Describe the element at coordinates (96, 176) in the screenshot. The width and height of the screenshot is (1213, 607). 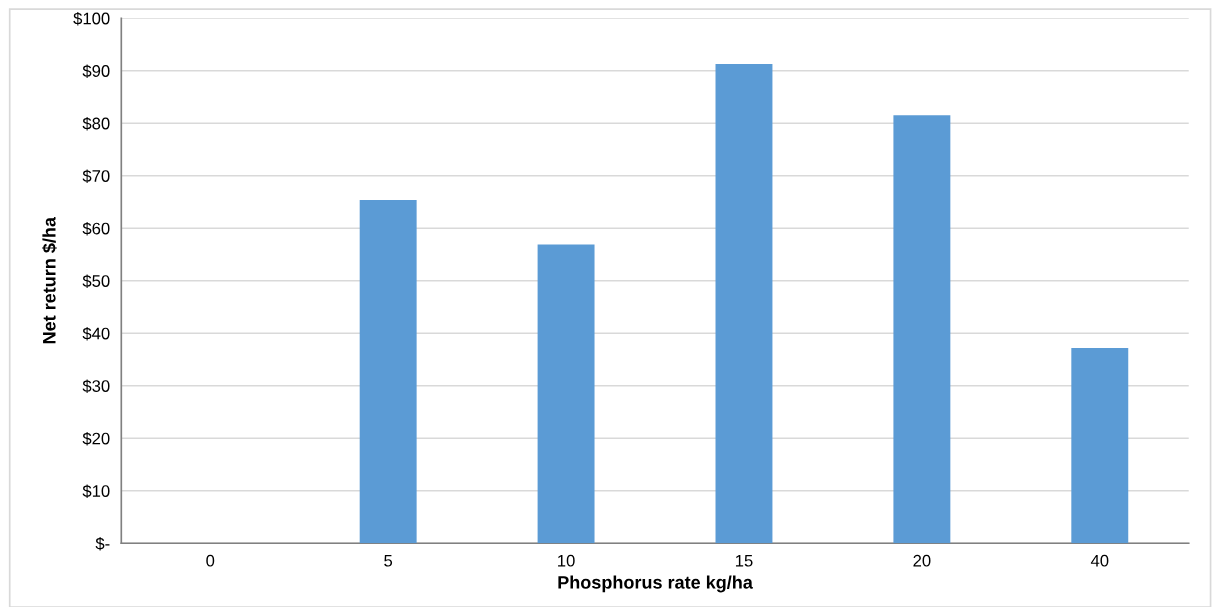
I see `y-tick-label: $70` at that location.